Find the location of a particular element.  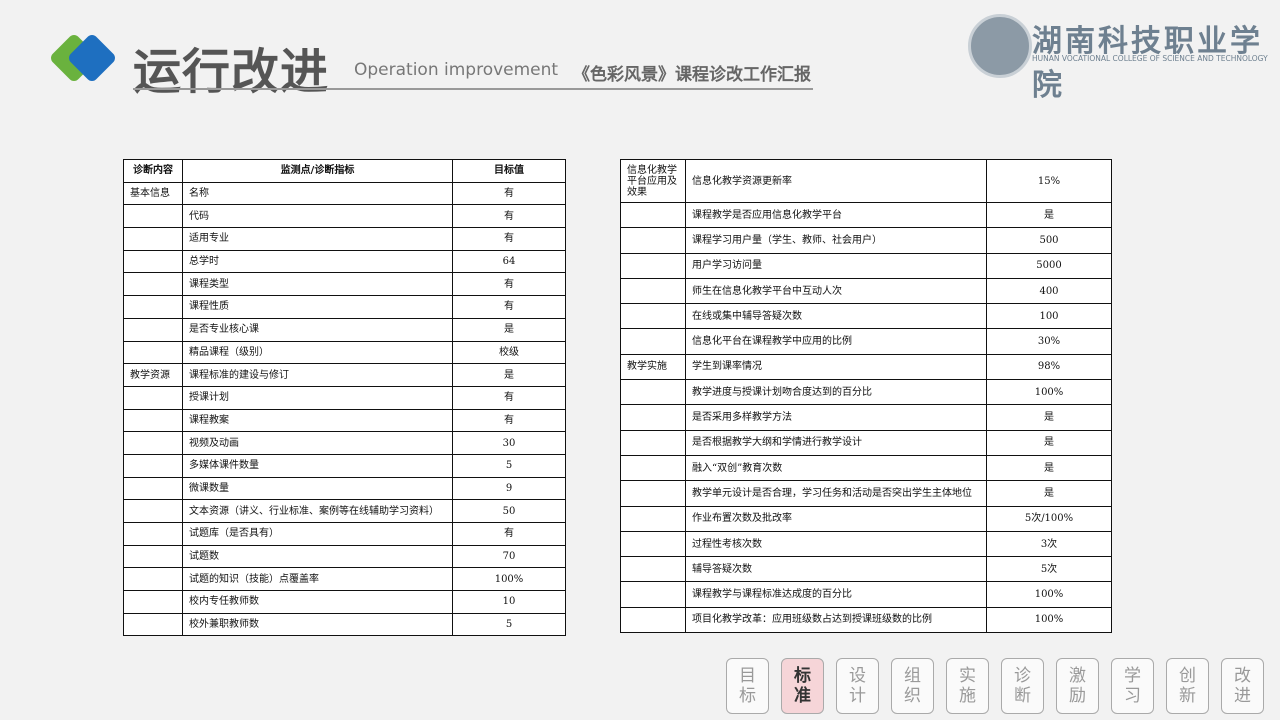

indicator-cell: 课程教学与课程标准达成度的百分比 is located at coordinates (836, 594).